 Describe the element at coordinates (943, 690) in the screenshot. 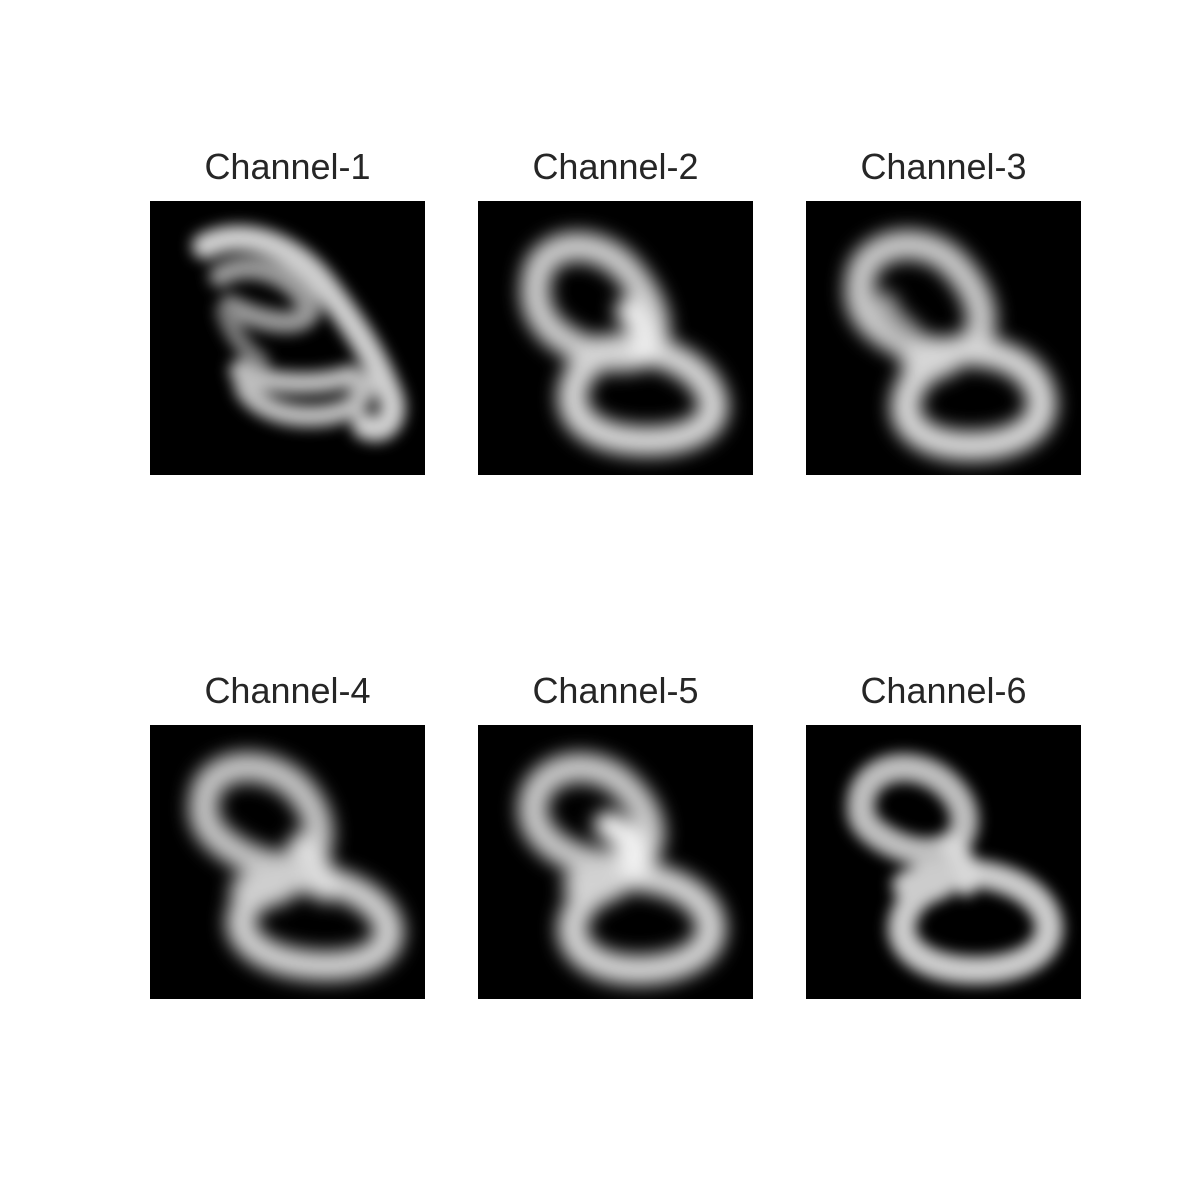

I see `channel-title-6: Channel-6` at that location.